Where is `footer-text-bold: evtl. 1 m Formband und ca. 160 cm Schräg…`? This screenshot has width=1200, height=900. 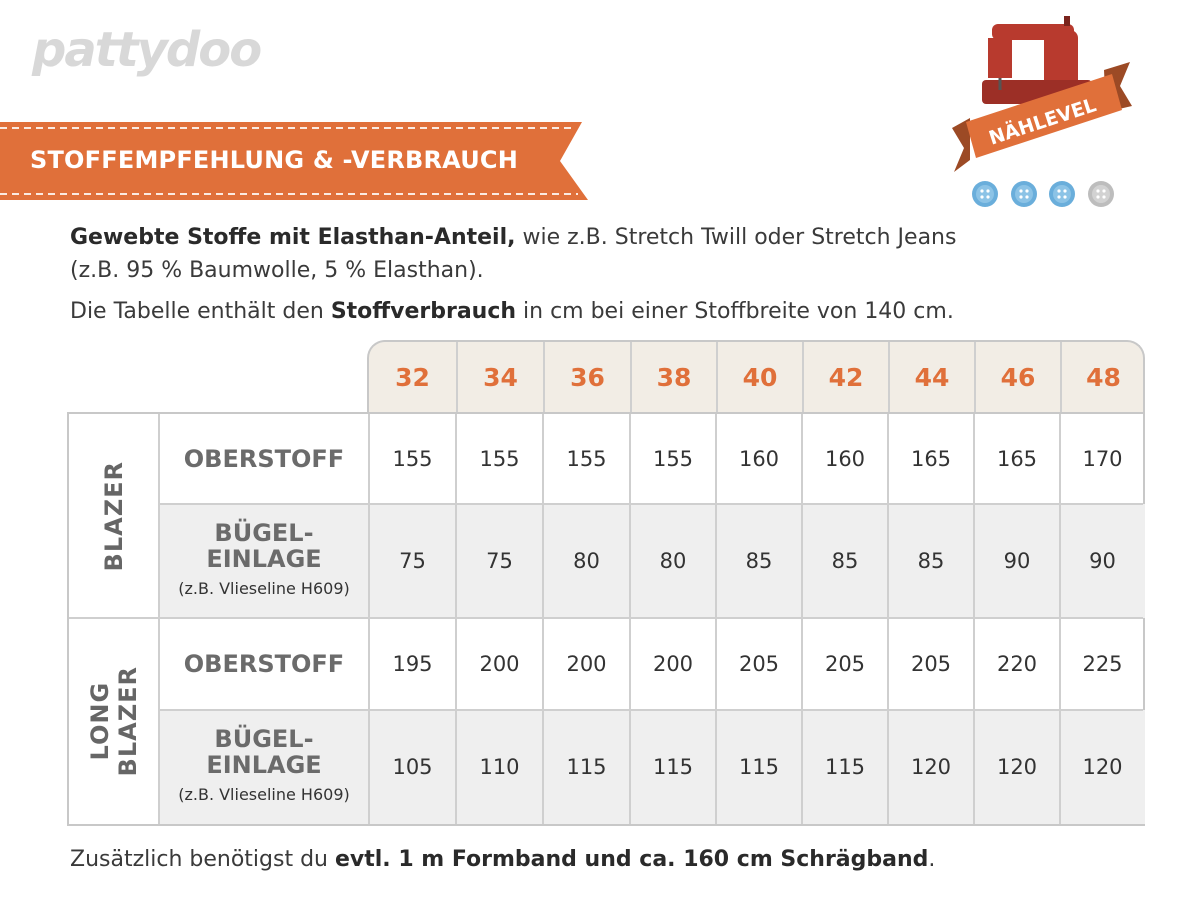 footer-text-bold: evtl. 1 m Formband und ca. 160 cm Schräg… is located at coordinates (631, 859).